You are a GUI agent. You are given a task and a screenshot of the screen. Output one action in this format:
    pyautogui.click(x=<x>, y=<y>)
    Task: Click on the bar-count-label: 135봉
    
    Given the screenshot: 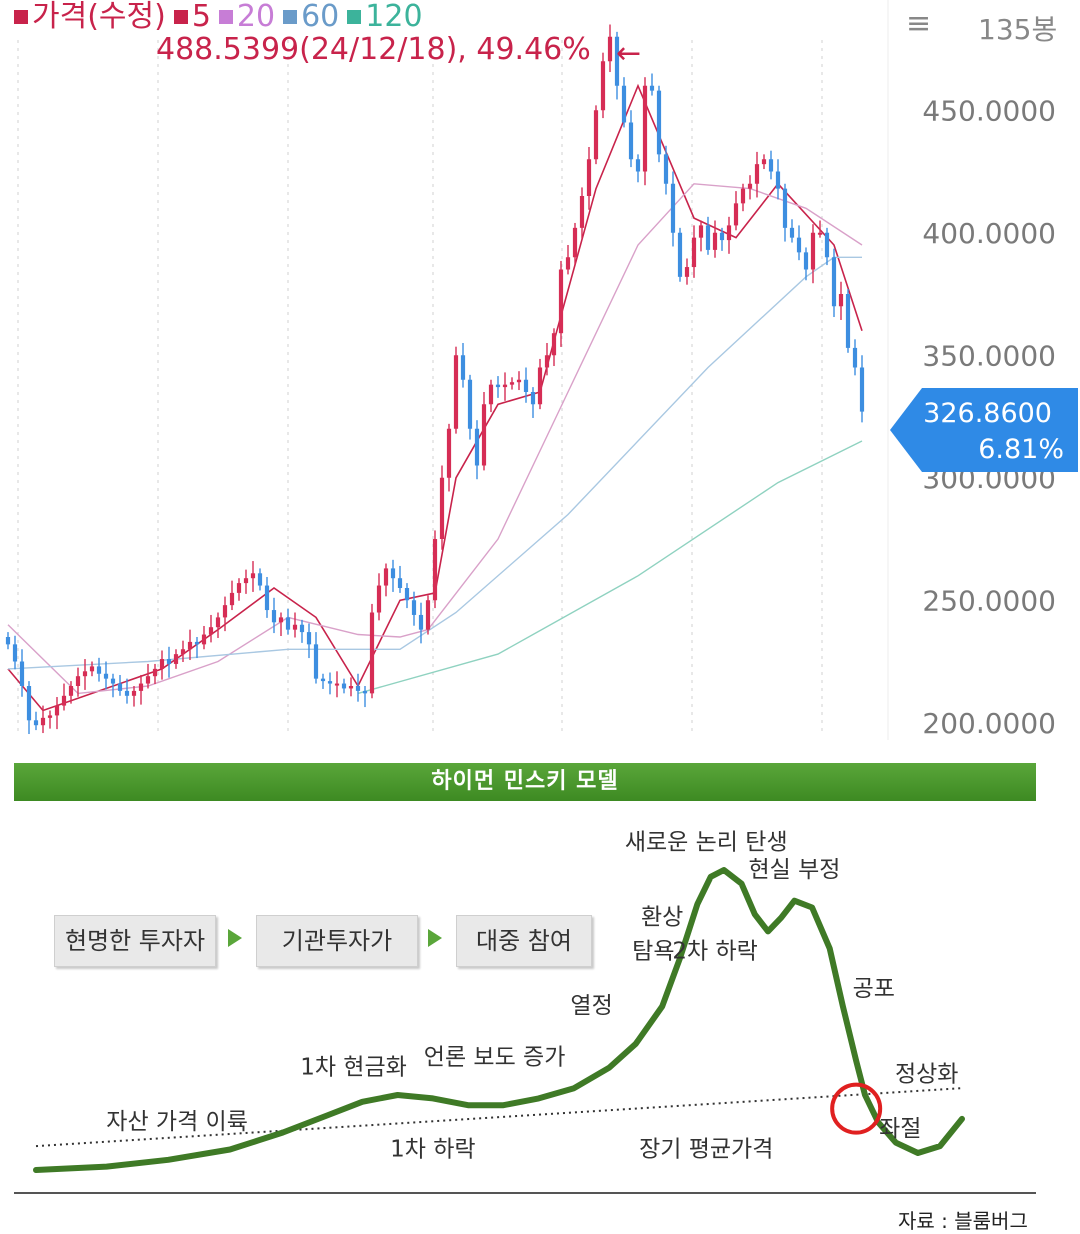 What is the action you would take?
    pyautogui.click(x=1018, y=29)
    